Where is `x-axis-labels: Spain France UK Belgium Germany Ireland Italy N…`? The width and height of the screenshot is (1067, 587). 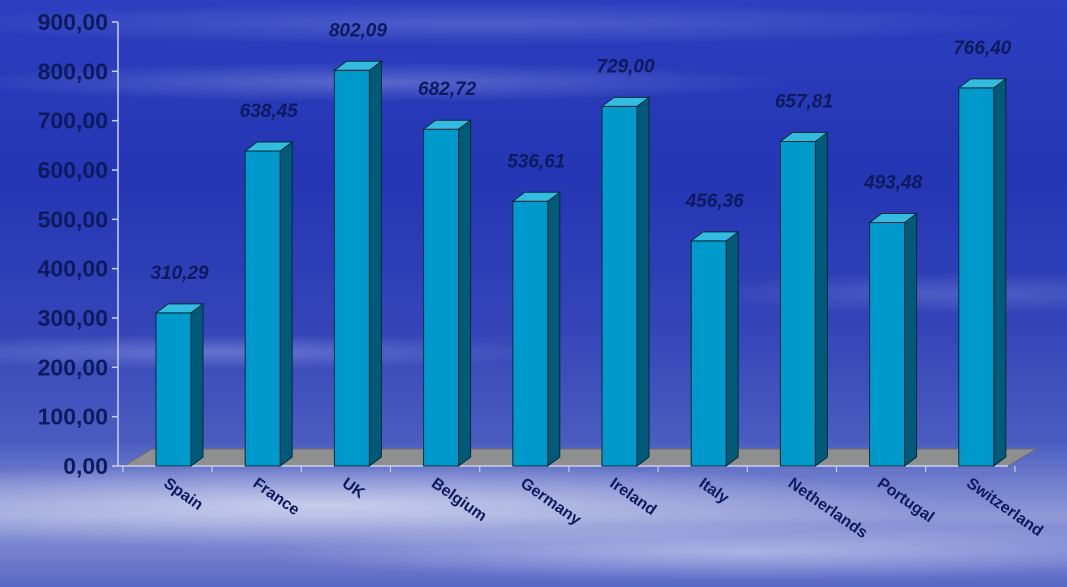 x-axis-labels: Spain France UK Belgium Germany Ireland Italy N… is located at coordinates (602, 508).